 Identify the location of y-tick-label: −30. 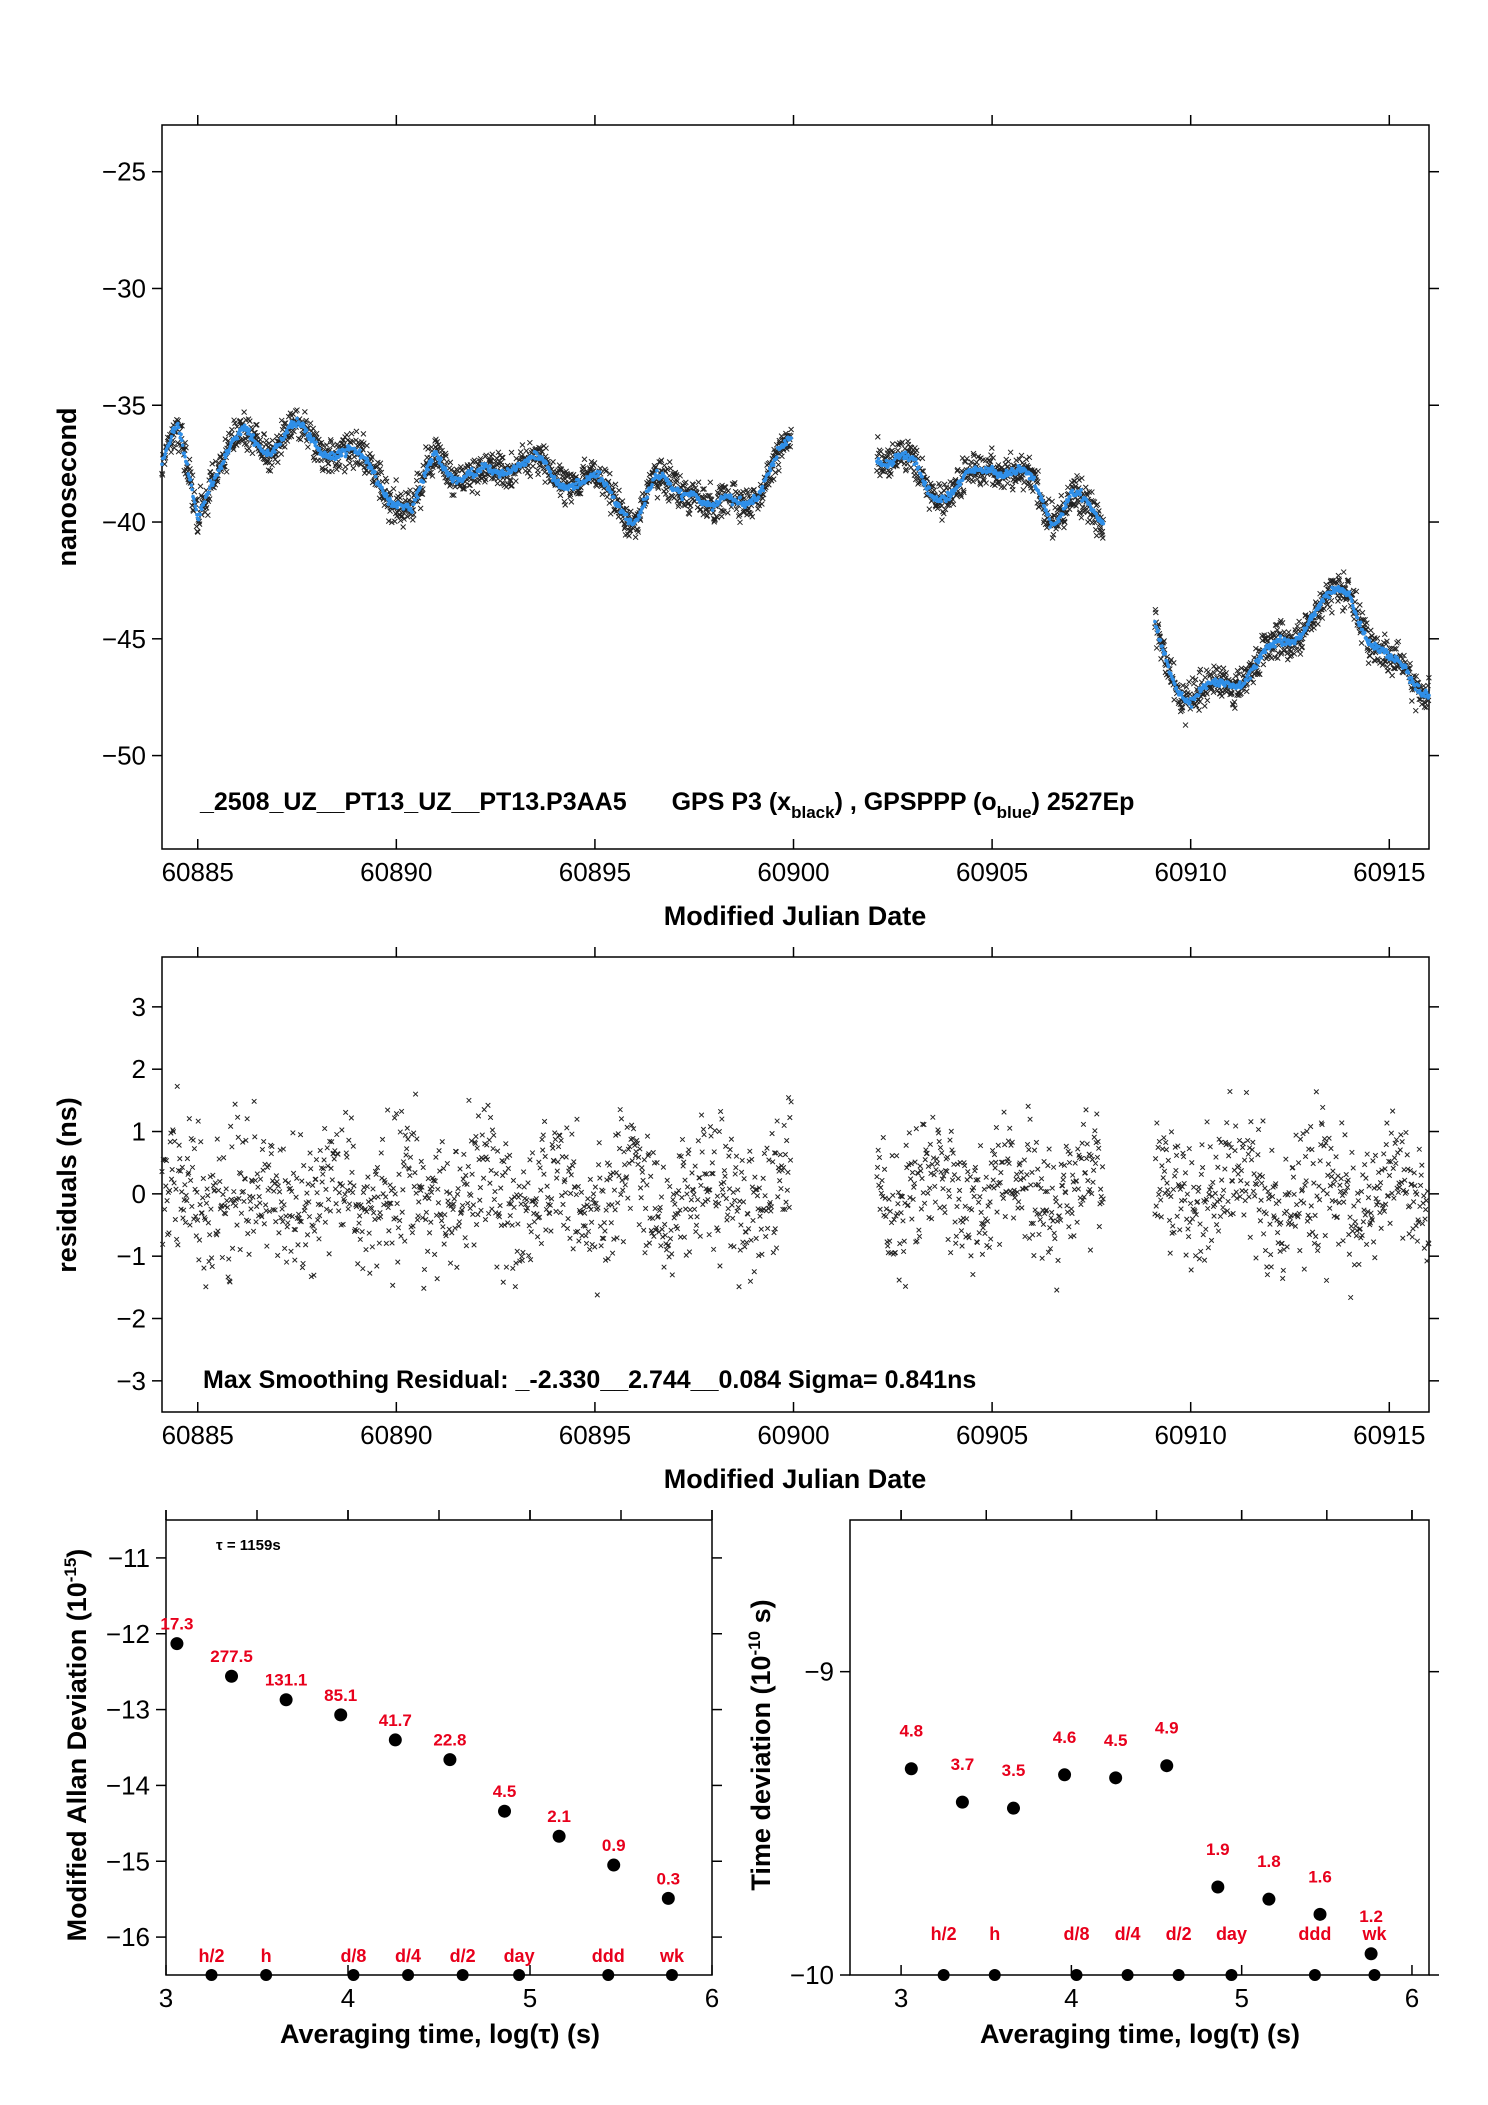
(124, 288).